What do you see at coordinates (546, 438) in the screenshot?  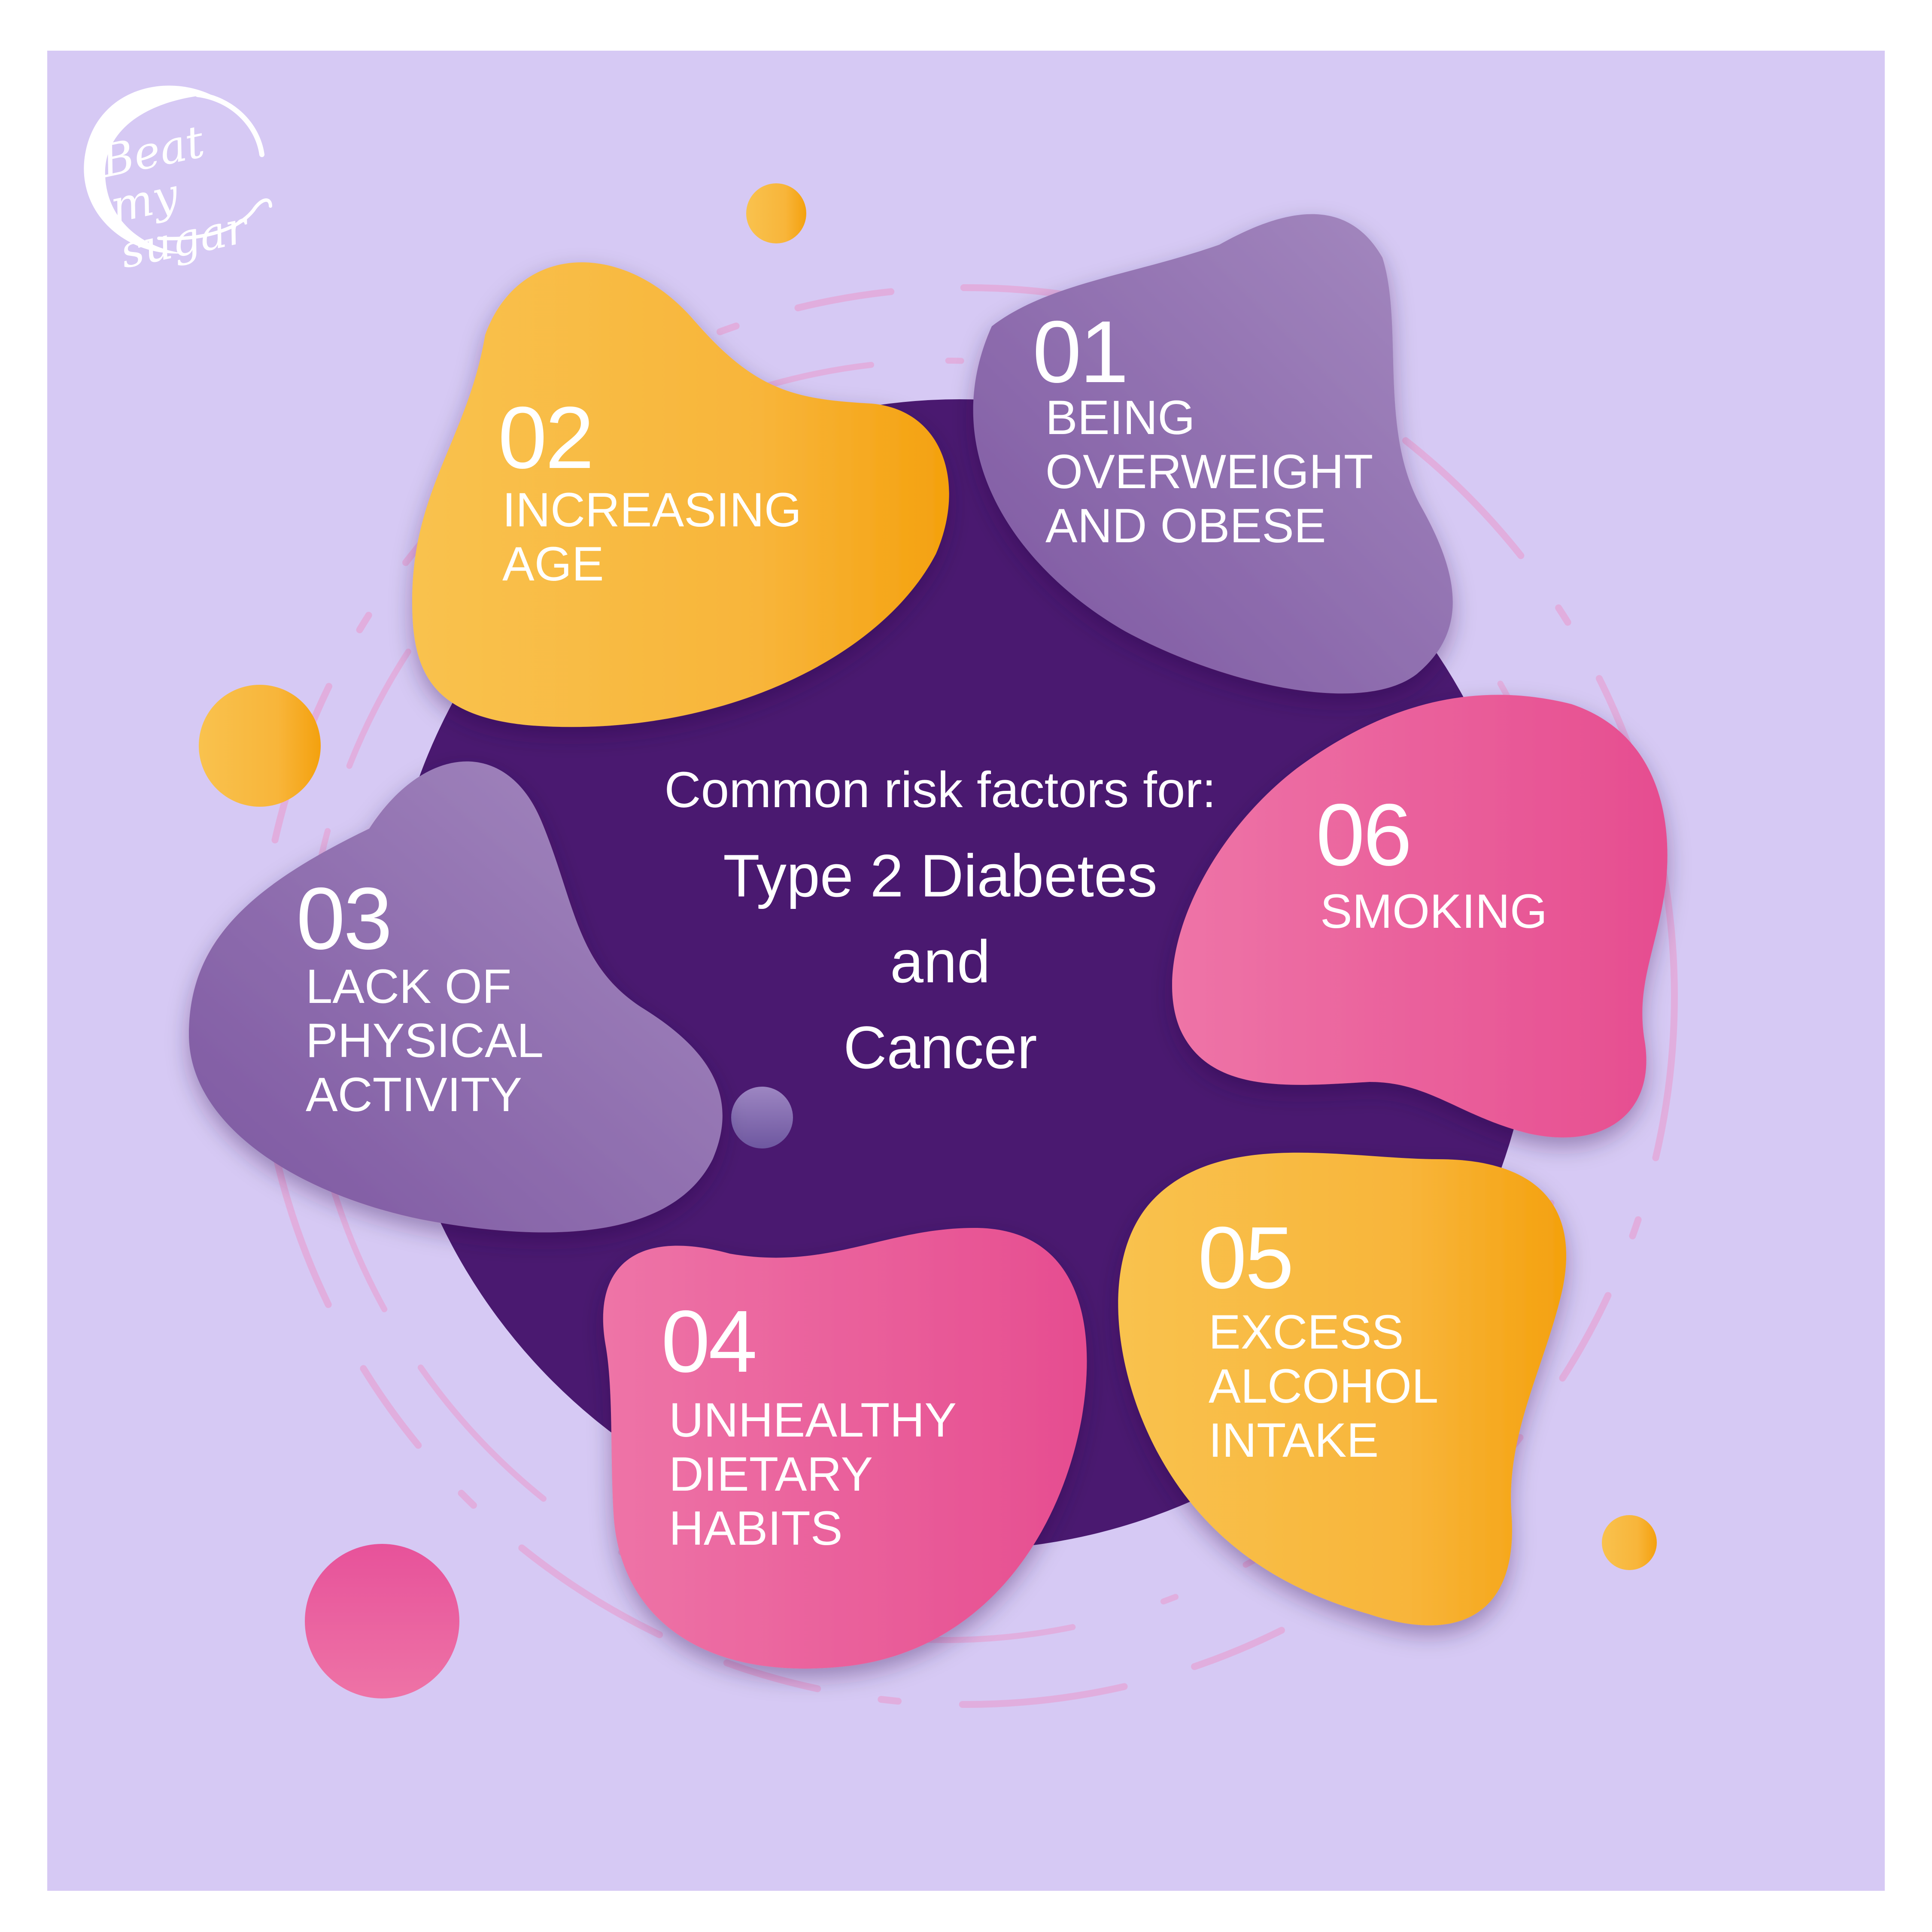 I see `factor-02-number: 02` at bounding box center [546, 438].